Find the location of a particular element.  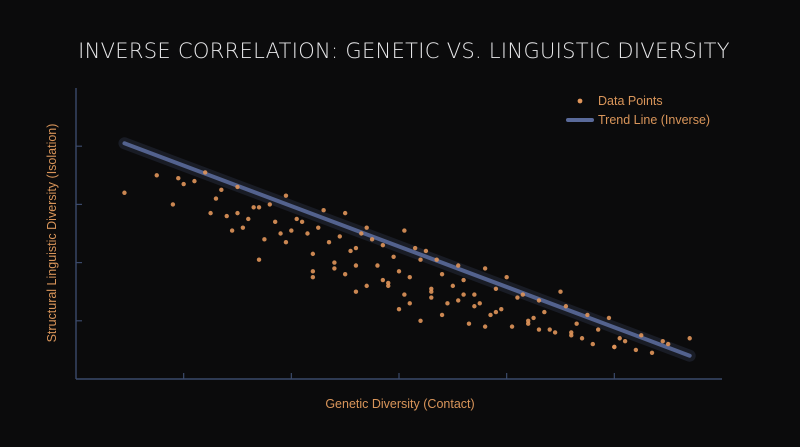

legend: Data Points Trend Line (Inverse) is located at coordinates (638, 110).